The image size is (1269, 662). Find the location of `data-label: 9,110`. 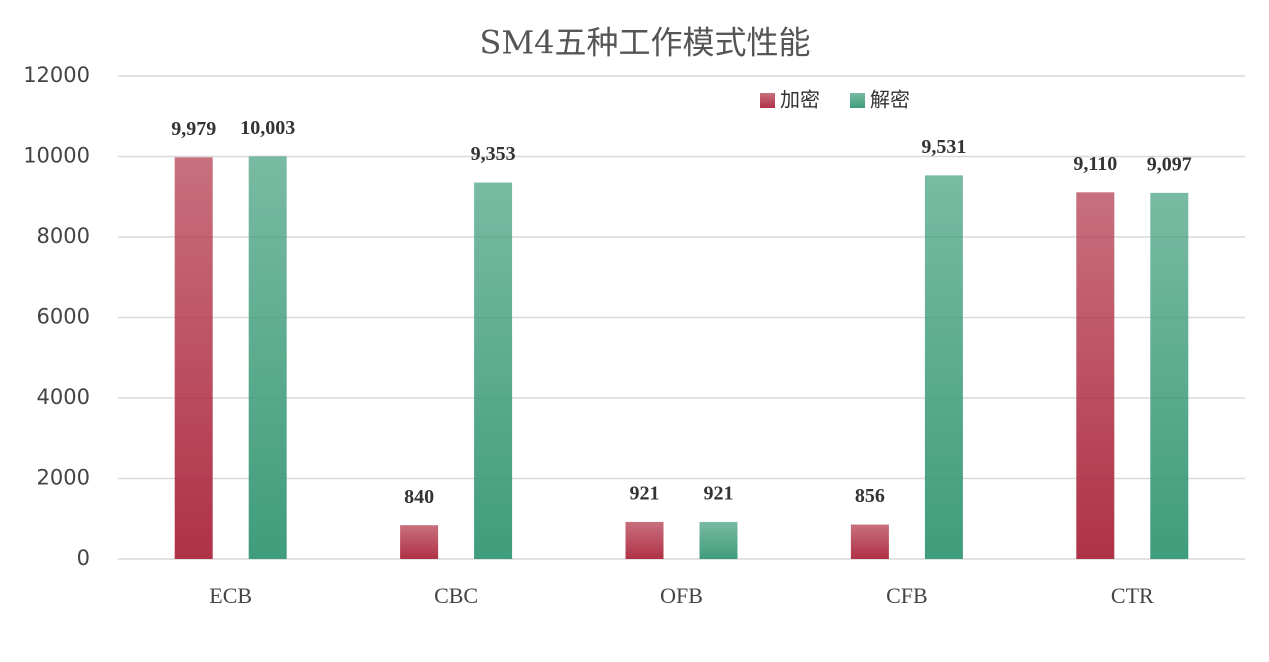

data-label: 9,110 is located at coordinates (1095, 164).